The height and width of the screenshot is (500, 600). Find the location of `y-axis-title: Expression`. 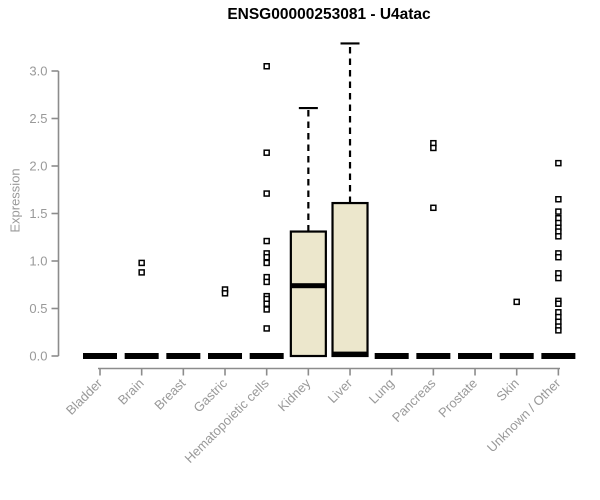

y-axis-title: Expression is located at coordinates (15, 200).